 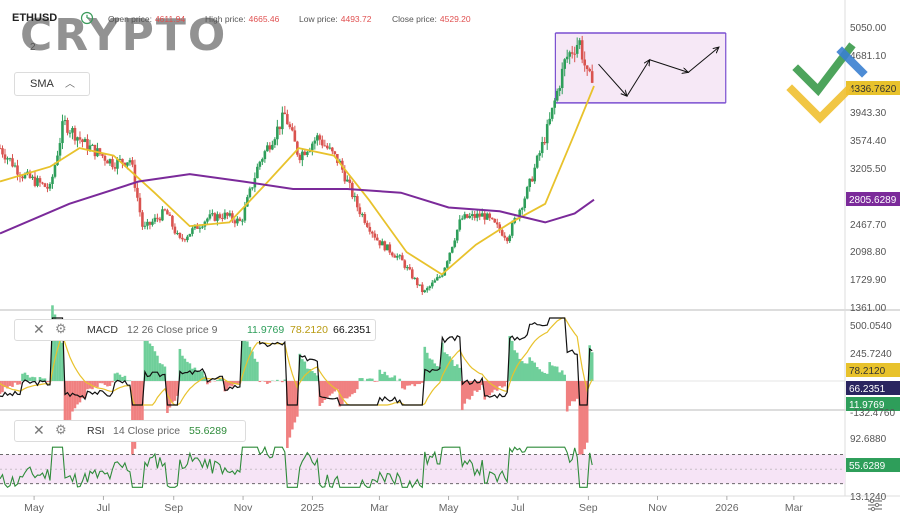 What do you see at coordinates (431, 19) in the screenshot?
I see `close-price: Close price:4529.20` at bounding box center [431, 19].